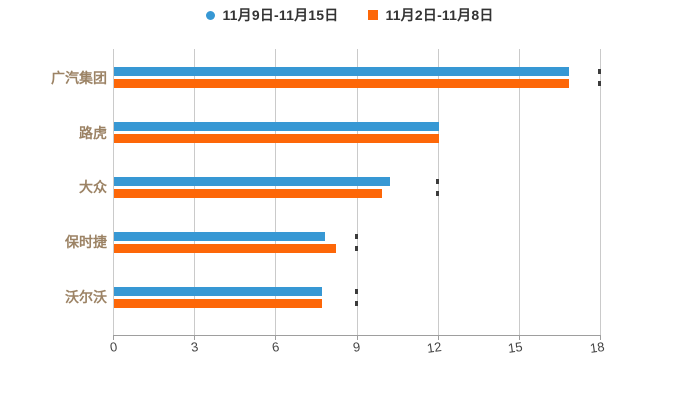  What do you see at coordinates (276, 347) in the screenshot?
I see `x-tick-label: 6` at bounding box center [276, 347].